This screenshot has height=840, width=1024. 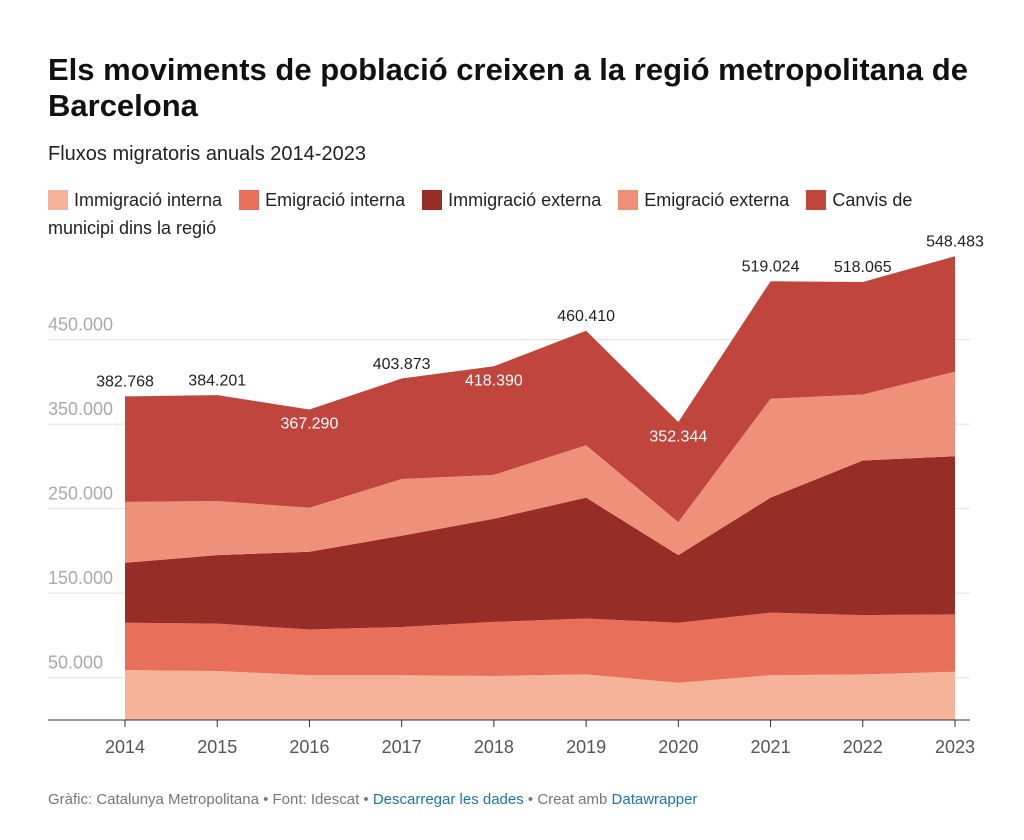 What do you see at coordinates (525, 200) in the screenshot?
I see `legend-label: Immigració externa` at bounding box center [525, 200].